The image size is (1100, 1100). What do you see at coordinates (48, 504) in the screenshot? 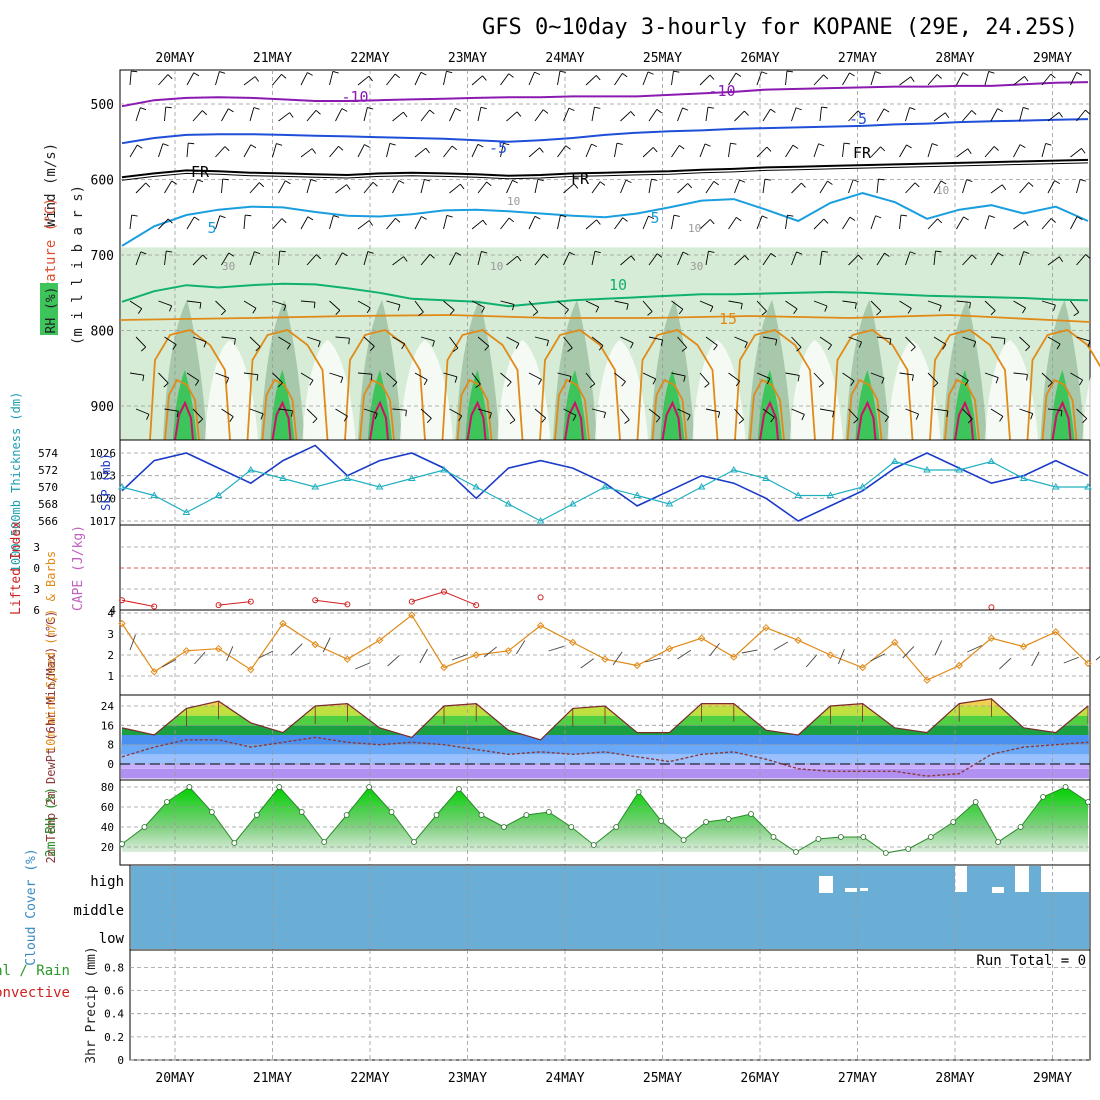
I see `thickness-tick-label: 568` at bounding box center [48, 504].